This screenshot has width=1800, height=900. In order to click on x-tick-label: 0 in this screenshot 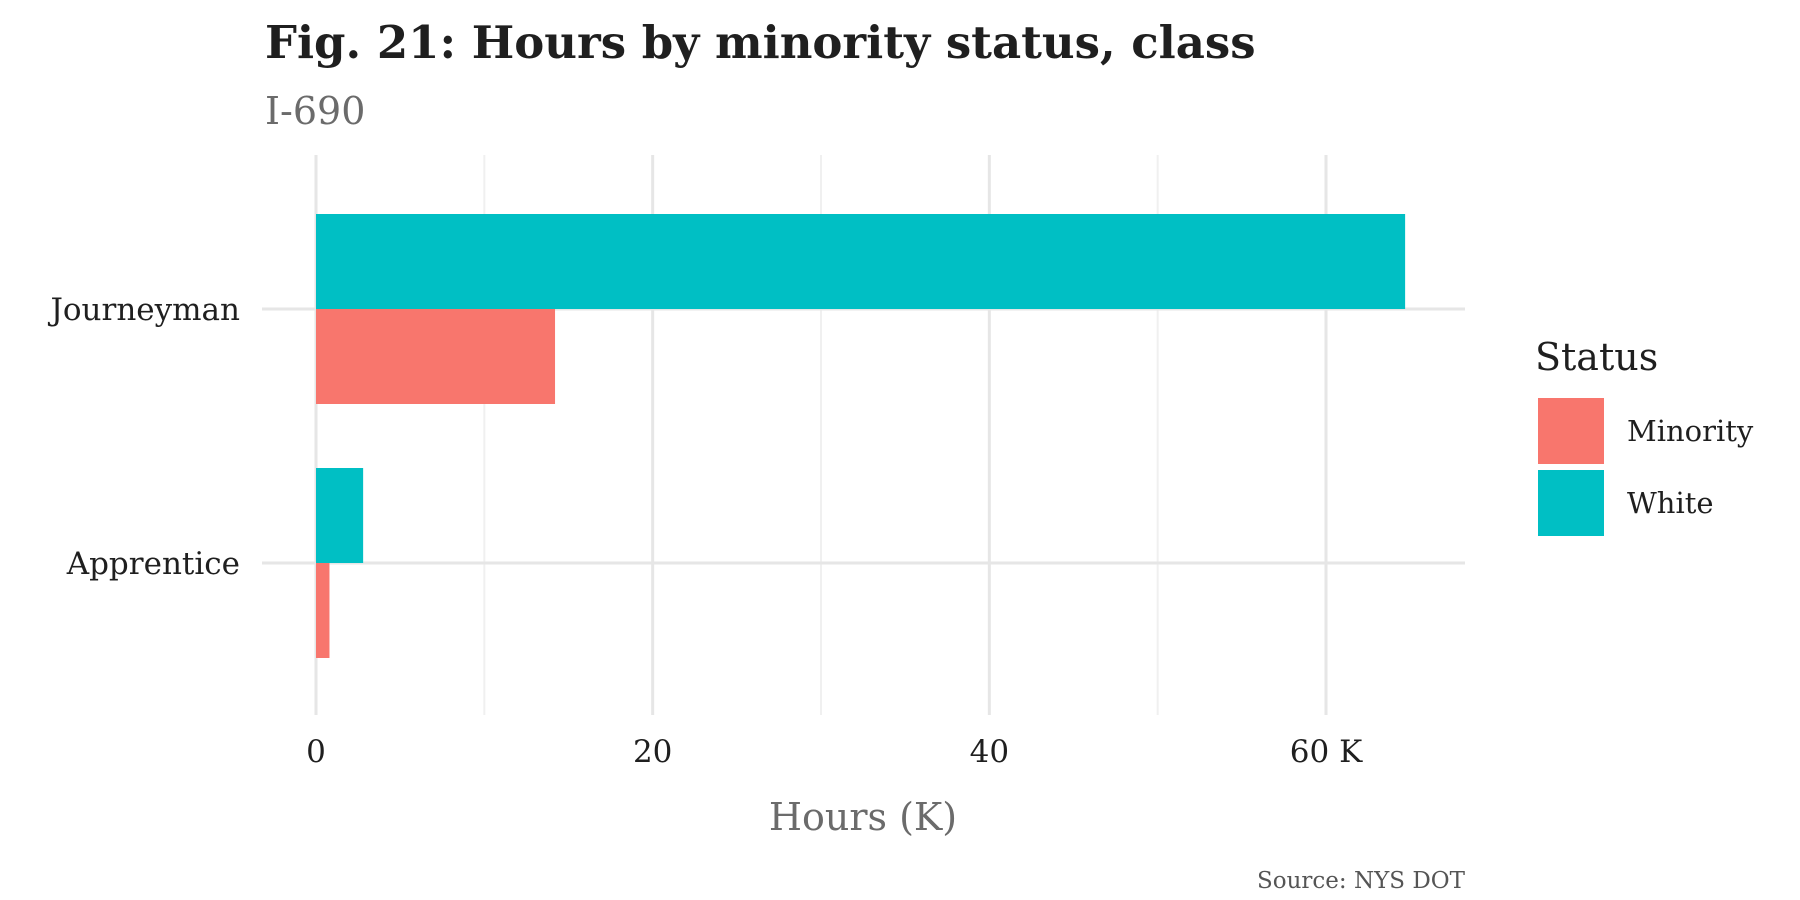, I will do `click(316, 752)`.